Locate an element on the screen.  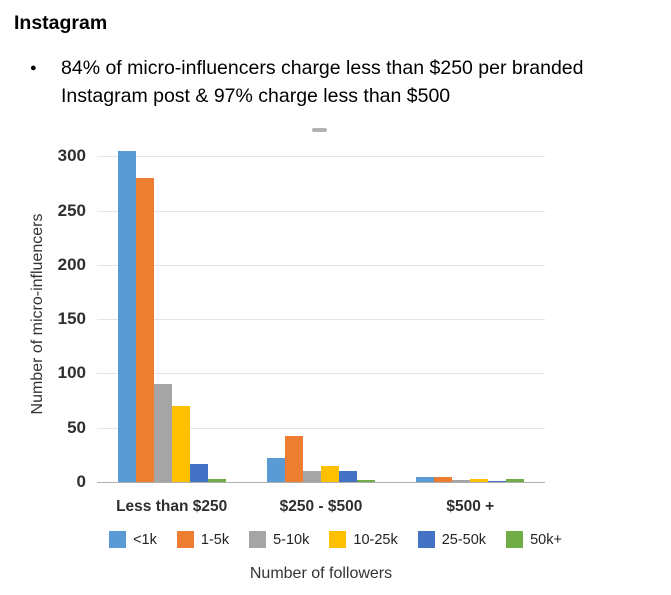
legend-item-5-10k: 5-10k is located at coordinates (279, 539).